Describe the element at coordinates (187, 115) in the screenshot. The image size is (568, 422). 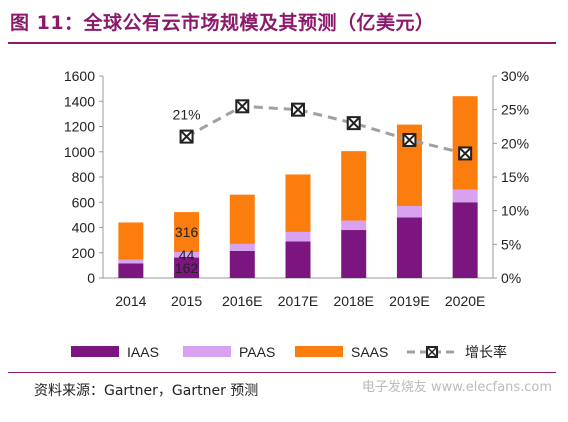
I see `data-label-增长率: 21%` at that location.